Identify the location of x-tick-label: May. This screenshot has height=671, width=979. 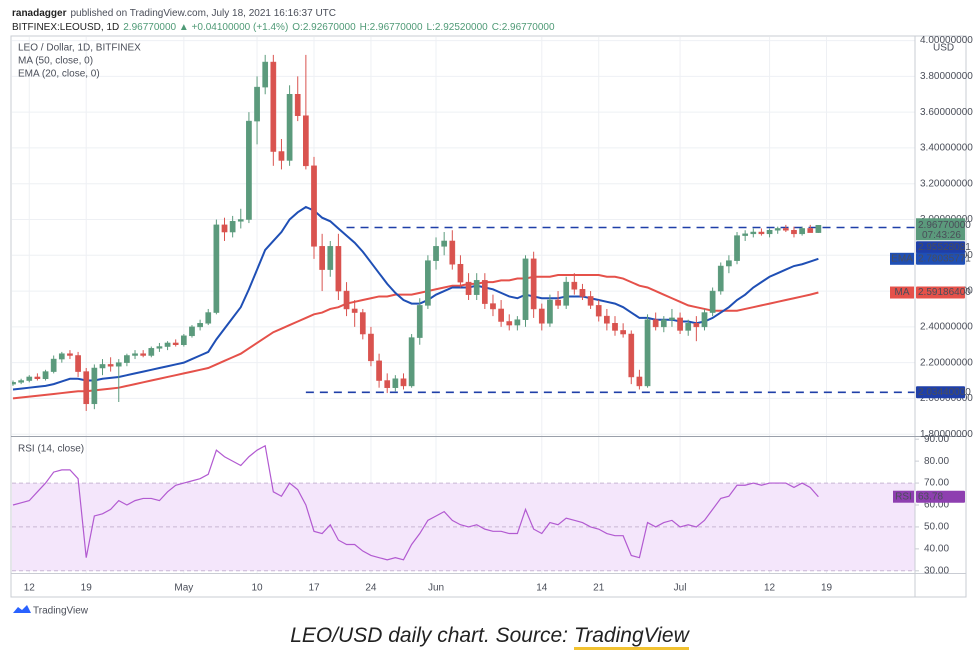
(183, 588).